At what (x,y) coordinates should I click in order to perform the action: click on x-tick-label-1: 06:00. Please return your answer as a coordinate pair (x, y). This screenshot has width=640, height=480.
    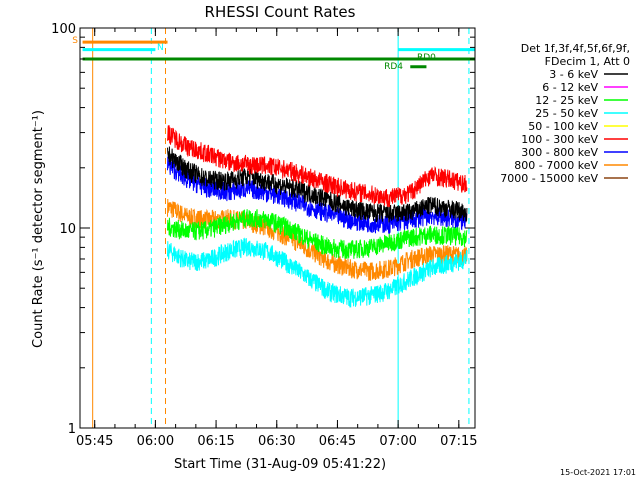
    Looking at the image, I should click on (155, 441).